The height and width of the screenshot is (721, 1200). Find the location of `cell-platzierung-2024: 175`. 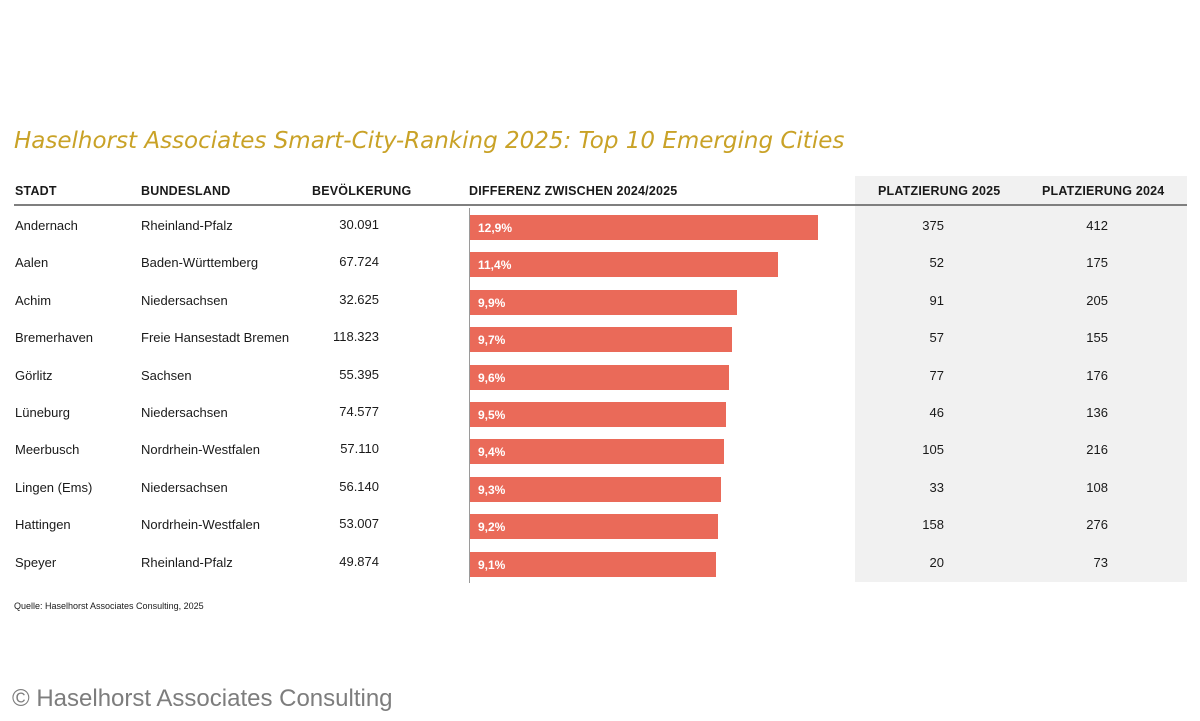

cell-platzierung-2024: 175 is located at coordinates (1097, 263).